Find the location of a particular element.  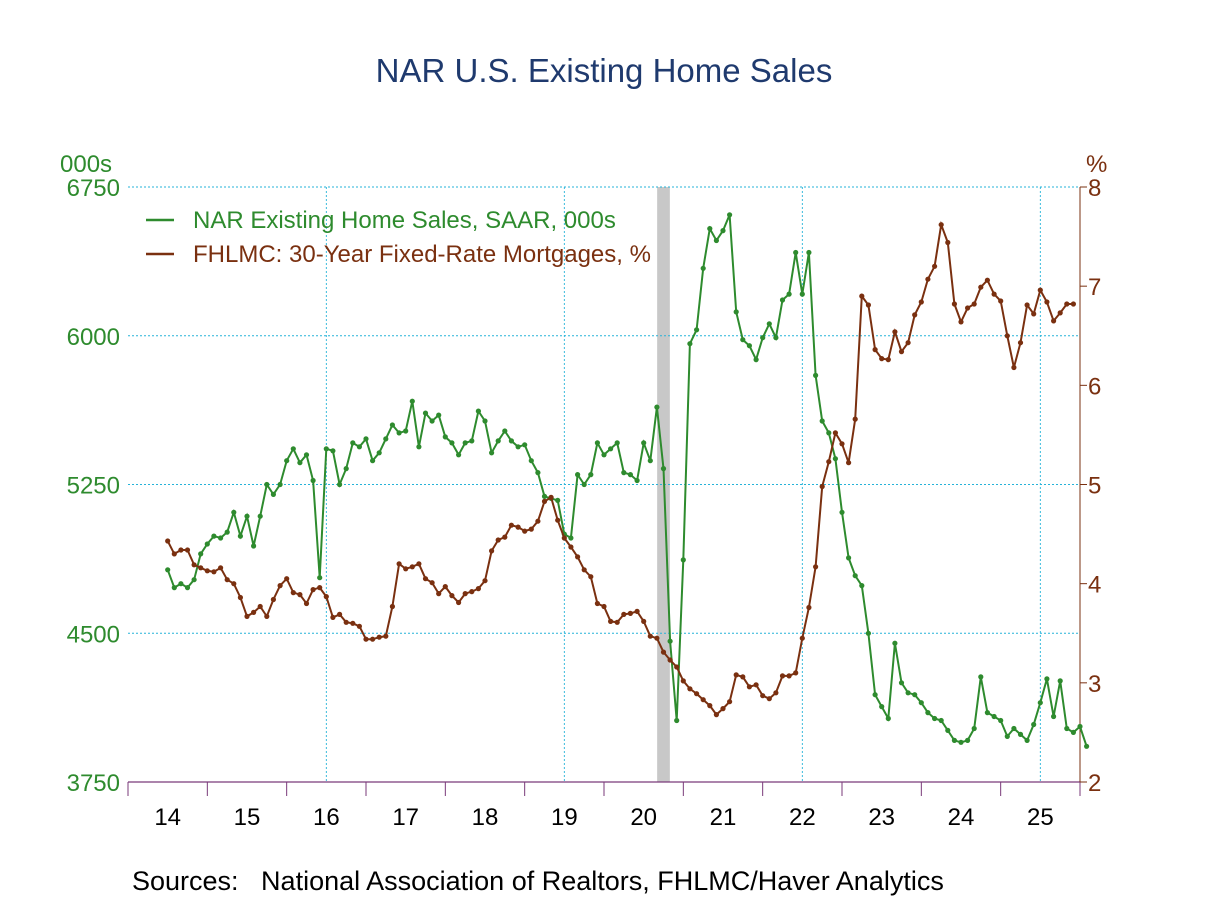

x-tick-label: 23 is located at coordinates (881, 817).